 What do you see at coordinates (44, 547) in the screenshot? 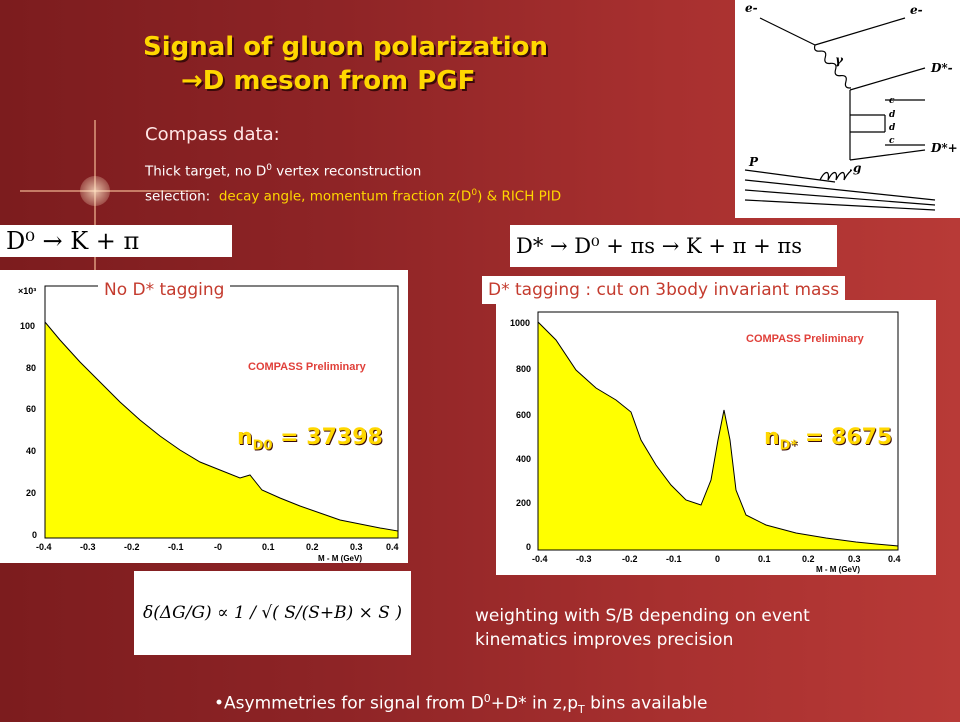
I see `left-xtick-1: -0.4` at bounding box center [44, 547].